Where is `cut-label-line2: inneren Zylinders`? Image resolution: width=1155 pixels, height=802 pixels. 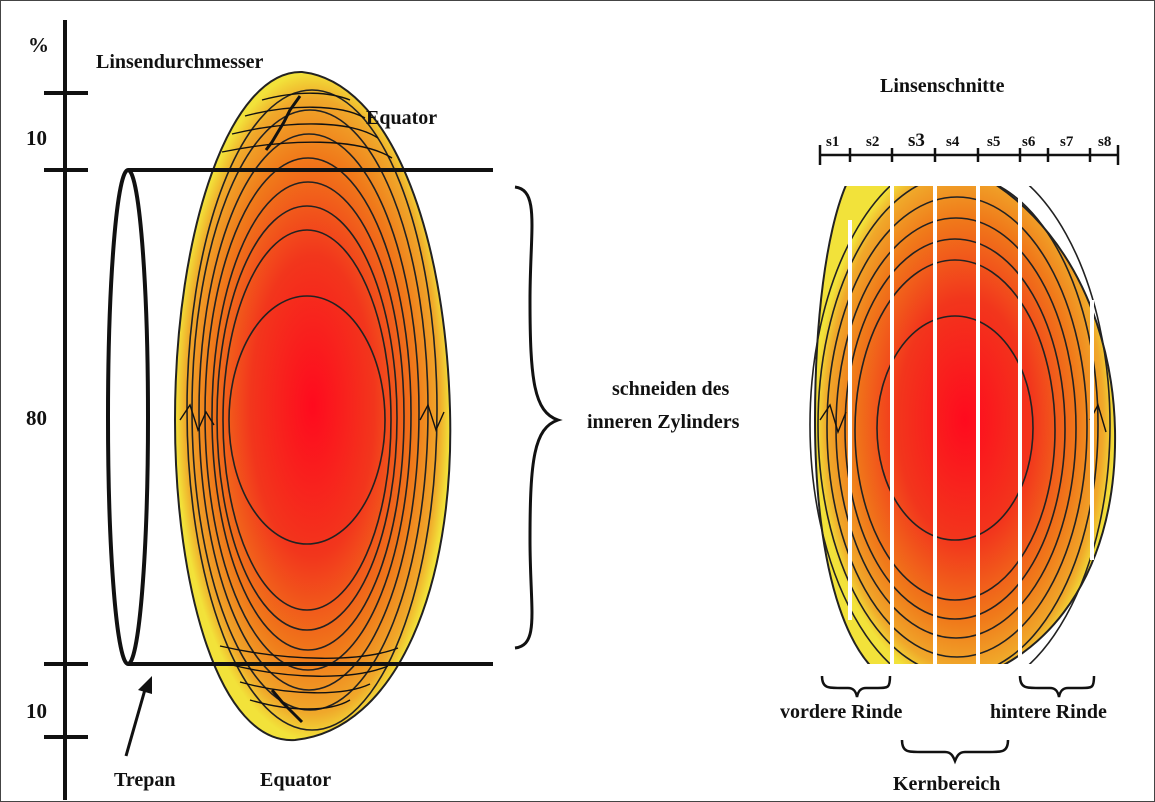
cut-label-line2: inneren Zylinders is located at coordinates (663, 422).